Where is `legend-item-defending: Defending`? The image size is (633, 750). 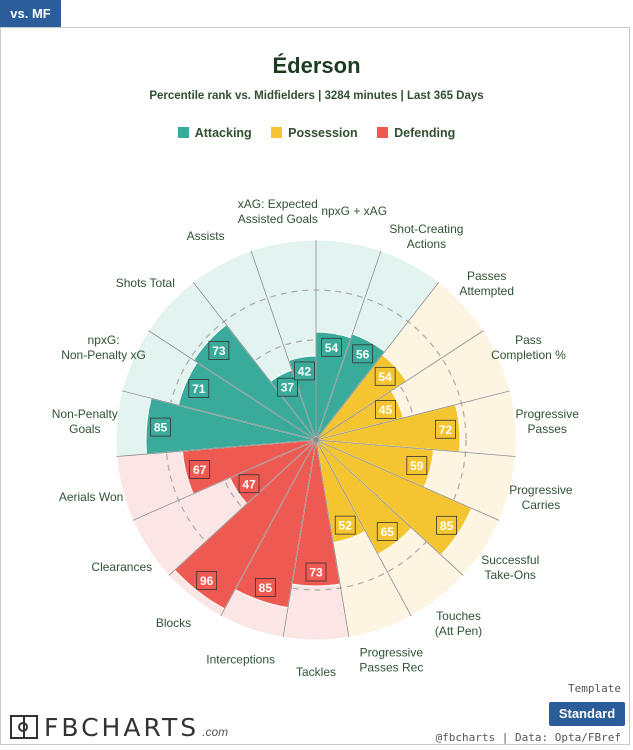 legend-item-defending: Defending is located at coordinates (416, 133).